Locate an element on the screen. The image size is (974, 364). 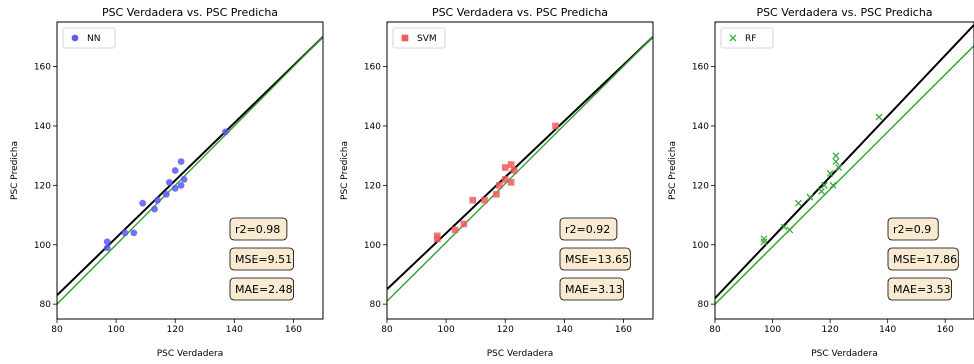
stat-label: MAE=2.48 is located at coordinates (264, 289).